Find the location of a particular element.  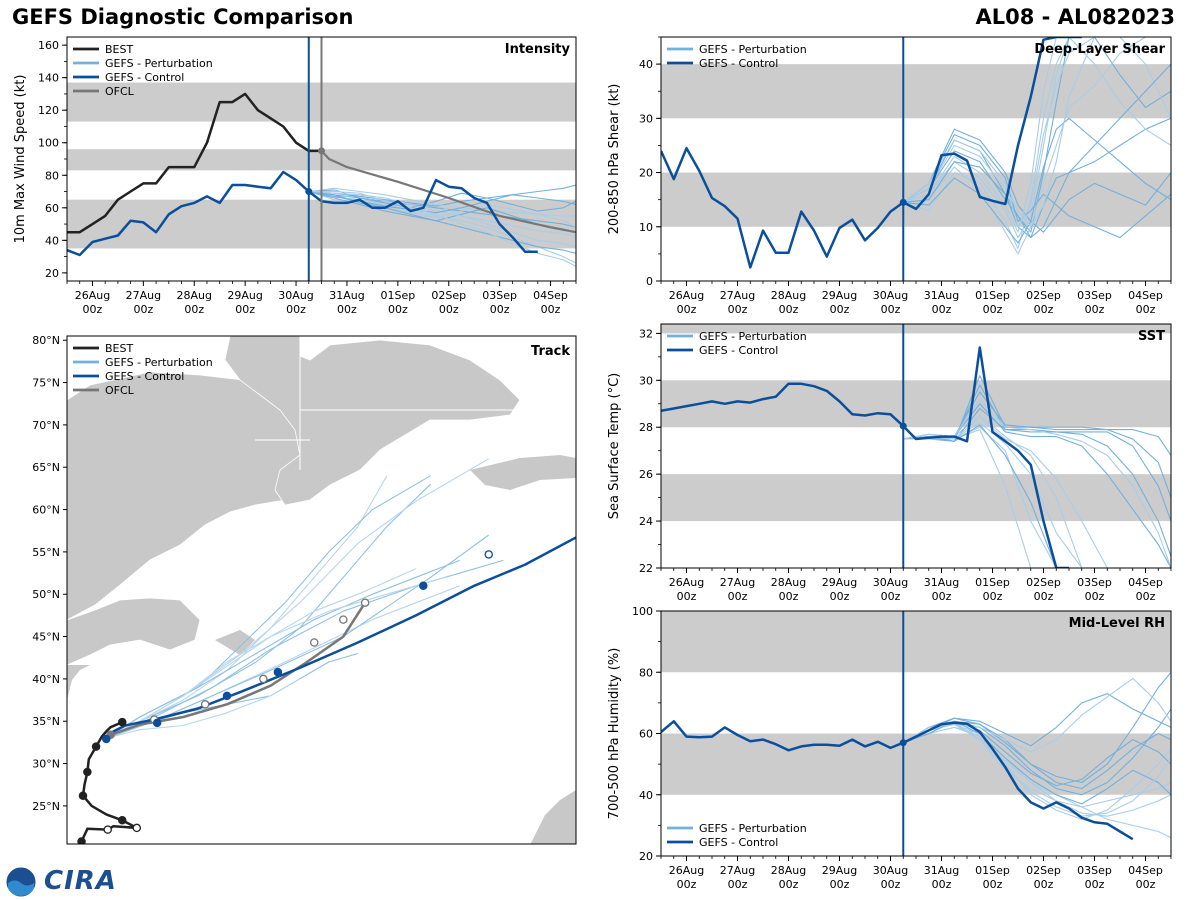

ofcl-line is located at coordinates (448, 192).